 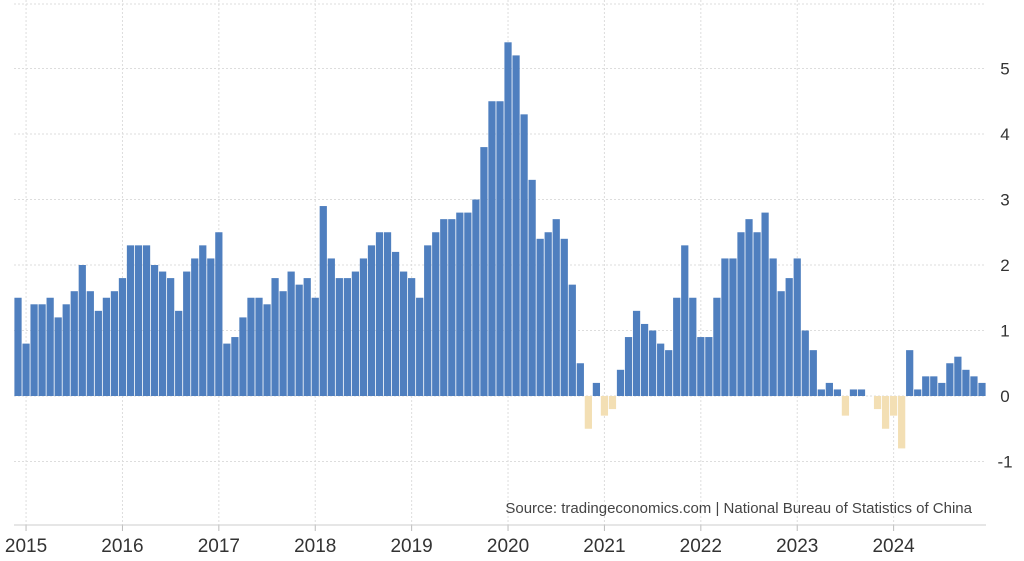 I want to click on x-tick-label: 2020, so click(x=508, y=546).